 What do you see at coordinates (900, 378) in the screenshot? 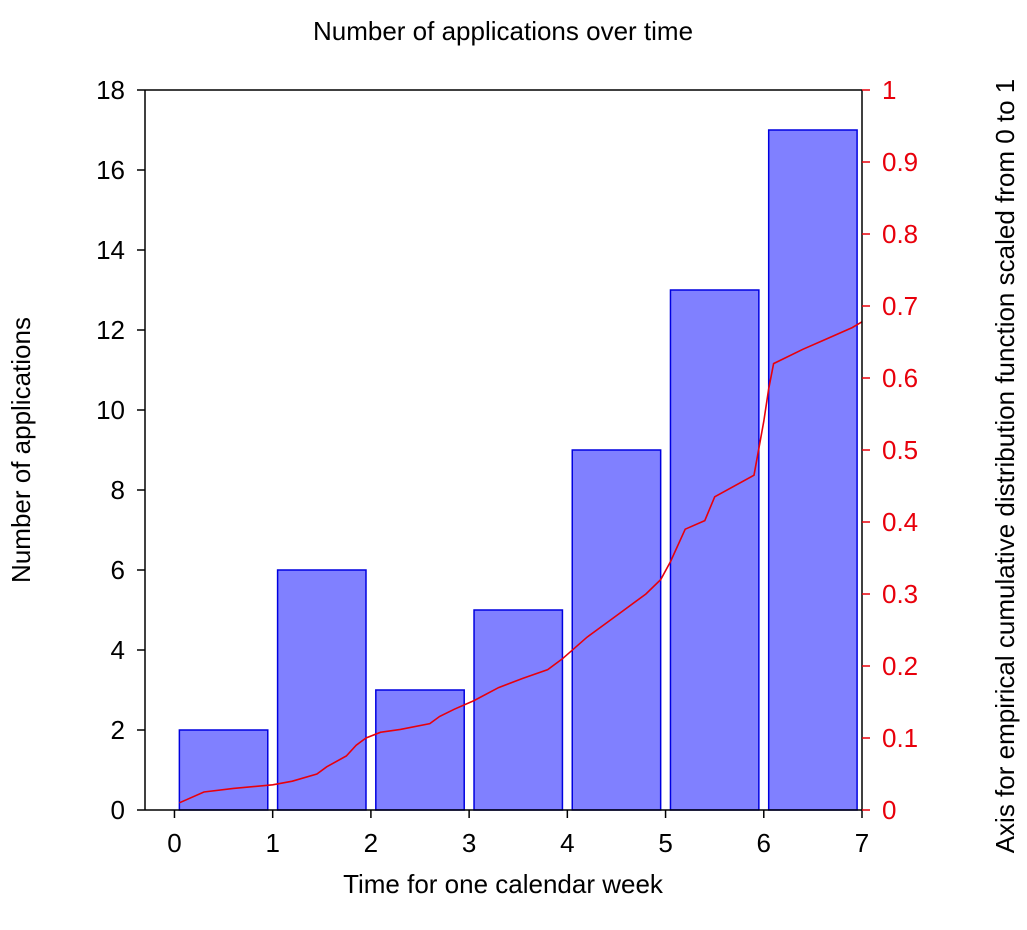
I see `y2-tick-label: 0.6` at bounding box center [900, 378].